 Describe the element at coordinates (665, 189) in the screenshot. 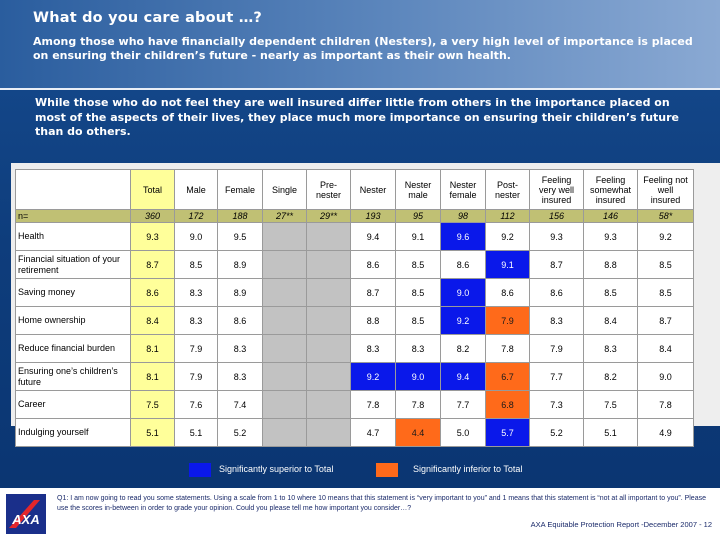

I see `column-header-text: well` at that location.